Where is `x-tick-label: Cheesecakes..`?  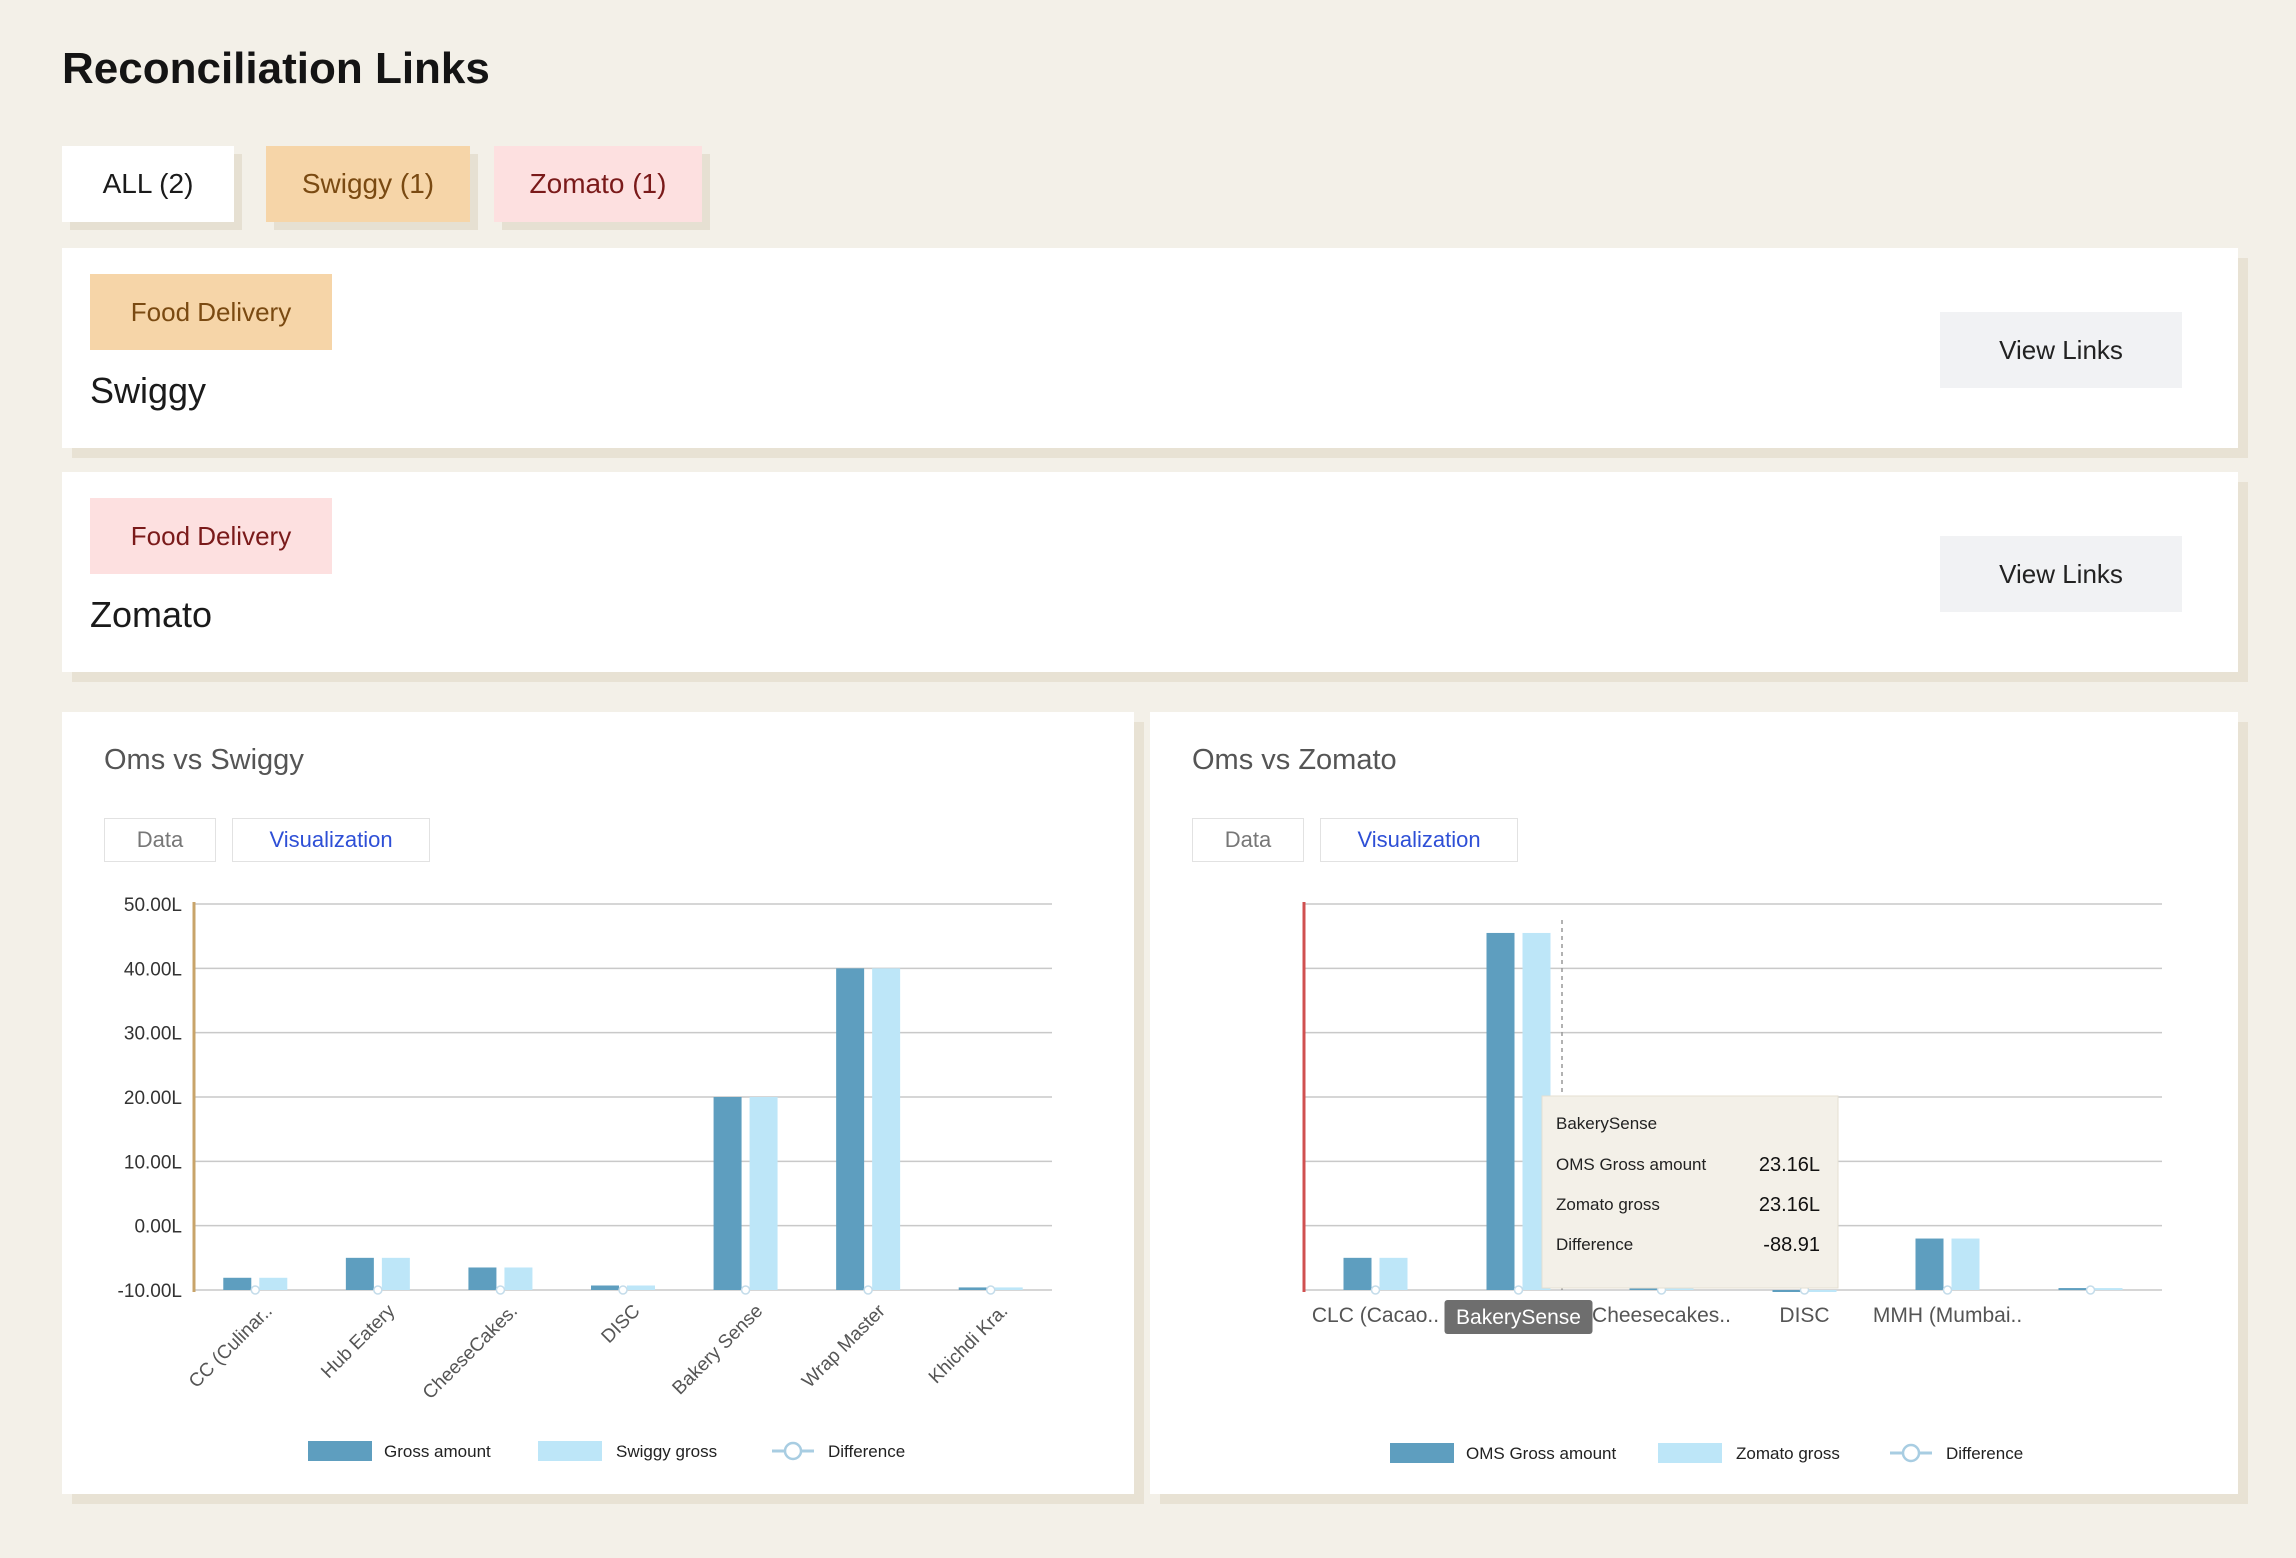
x-tick-label: Cheesecakes.. is located at coordinates (1661, 1315).